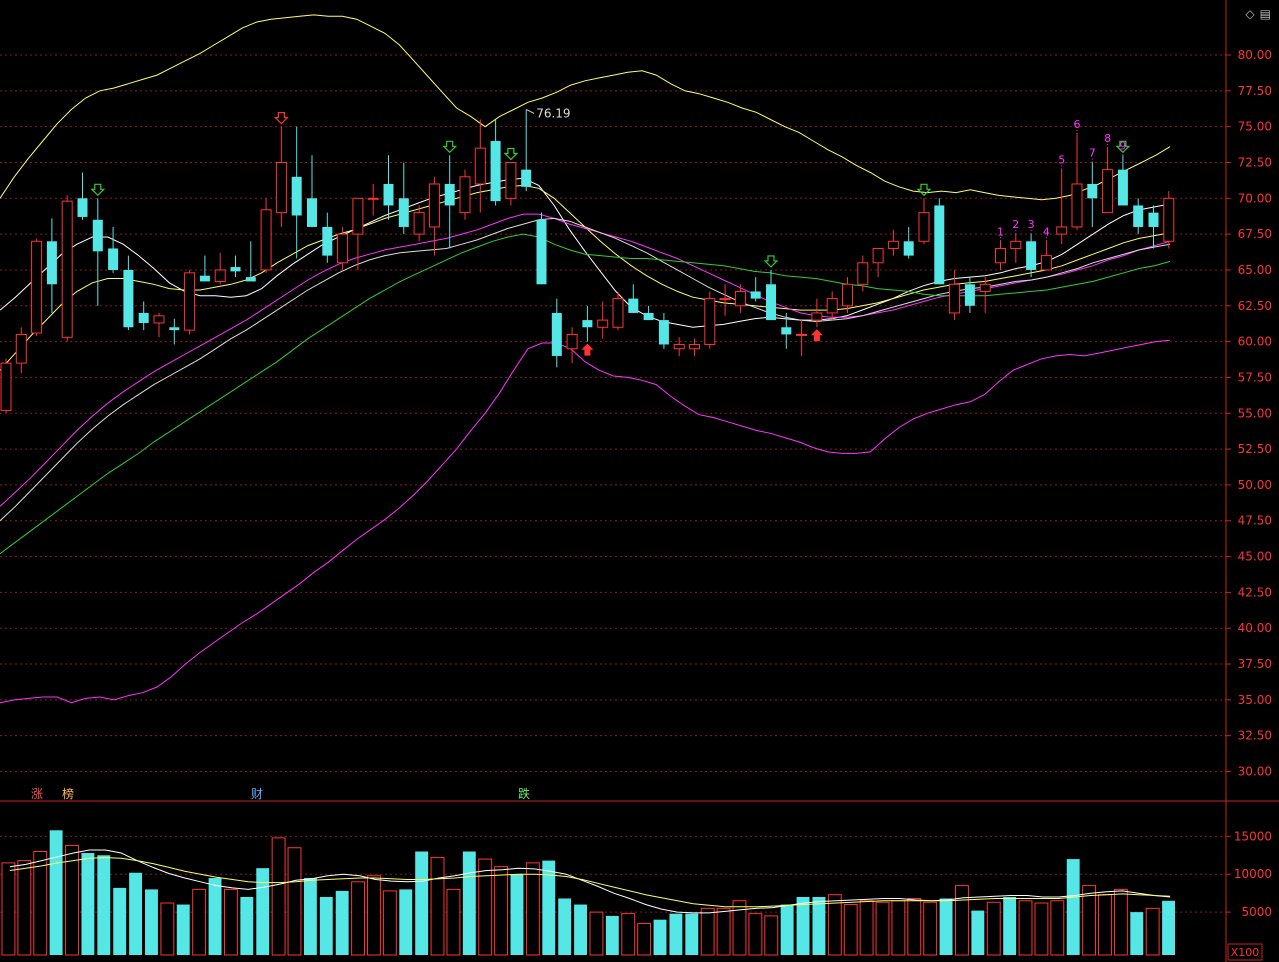  What do you see at coordinates (1256, 912) in the screenshot?
I see `tick-label: 5000` at bounding box center [1256, 912].